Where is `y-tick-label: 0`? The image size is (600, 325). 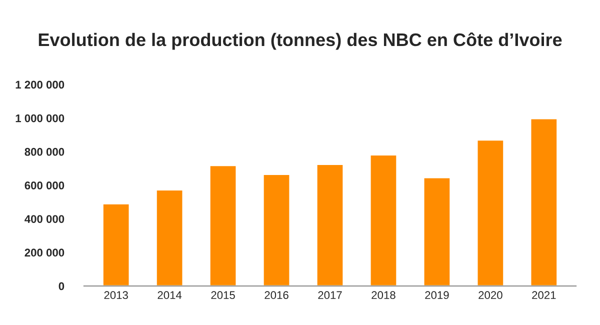 y-tick-label: 0 is located at coordinates (61, 286).